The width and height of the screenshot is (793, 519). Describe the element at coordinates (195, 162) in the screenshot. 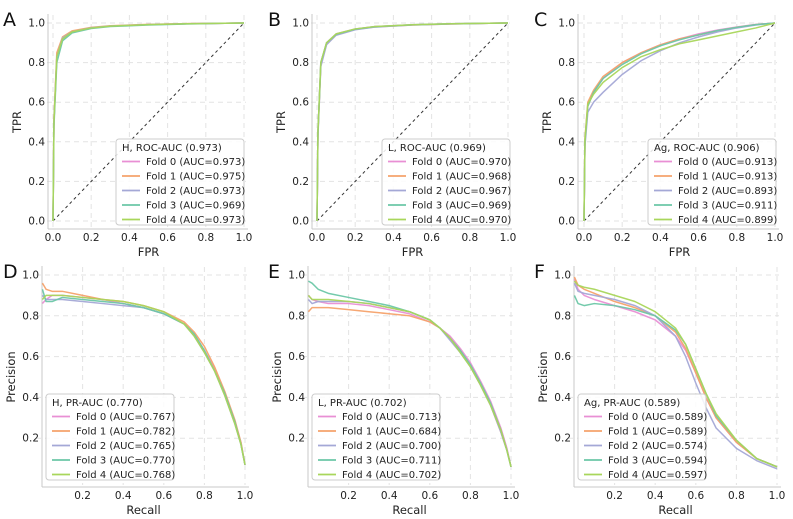

I see `legend-label: Fold 0 (AUC=0.973)` at that location.